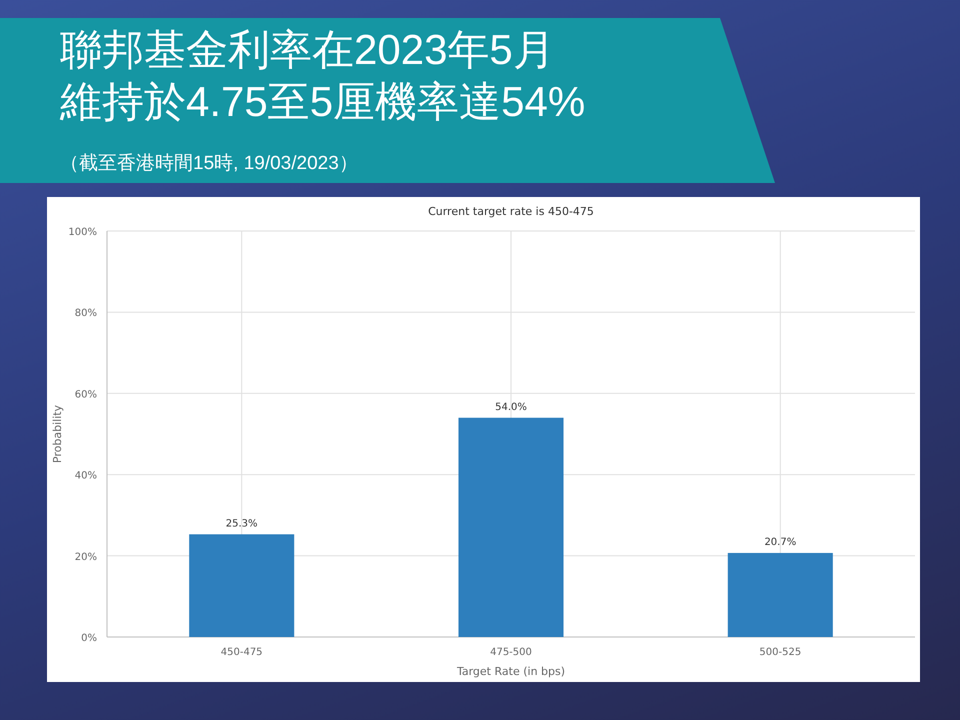  Describe the element at coordinates (780, 542) in the screenshot. I see `data-label: 20.7%` at that location.